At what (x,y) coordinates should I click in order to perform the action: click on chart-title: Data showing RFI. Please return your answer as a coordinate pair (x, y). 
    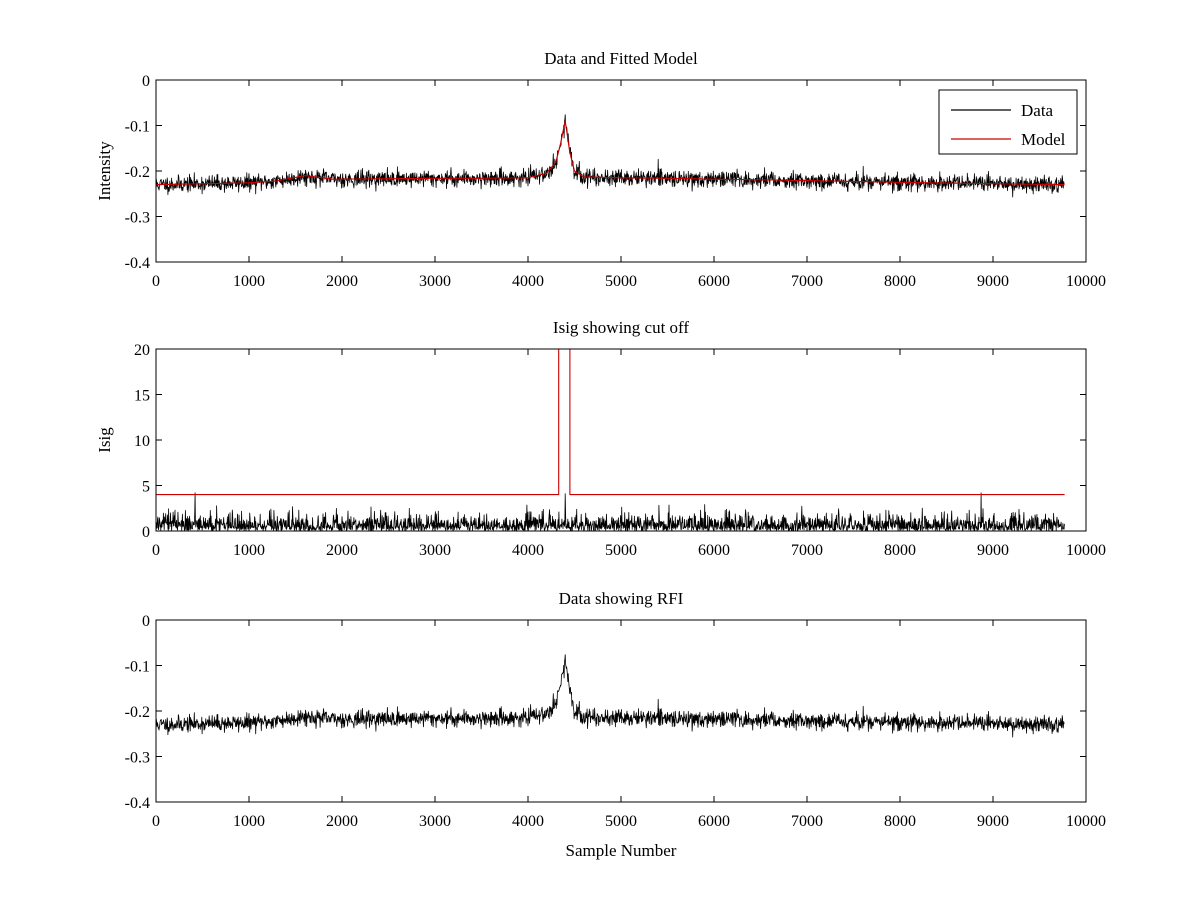
    Looking at the image, I should click on (621, 598).